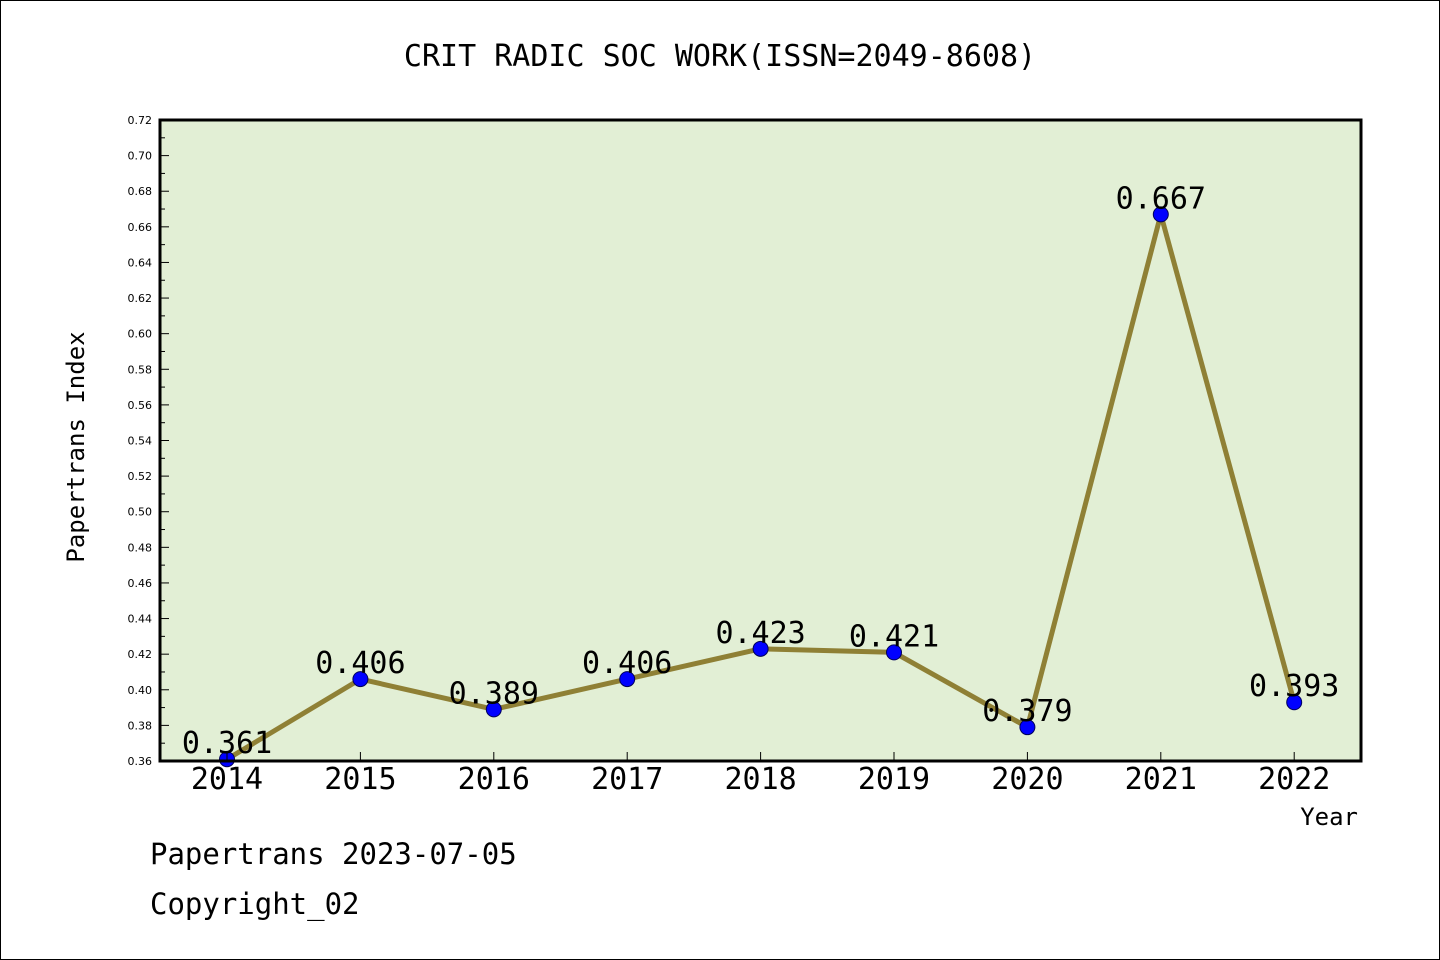 The width and height of the screenshot is (1440, 960). Describe the element at coordinates (140, 227) in the screenshot. I see `y-tick-label: 0.66` at that location.